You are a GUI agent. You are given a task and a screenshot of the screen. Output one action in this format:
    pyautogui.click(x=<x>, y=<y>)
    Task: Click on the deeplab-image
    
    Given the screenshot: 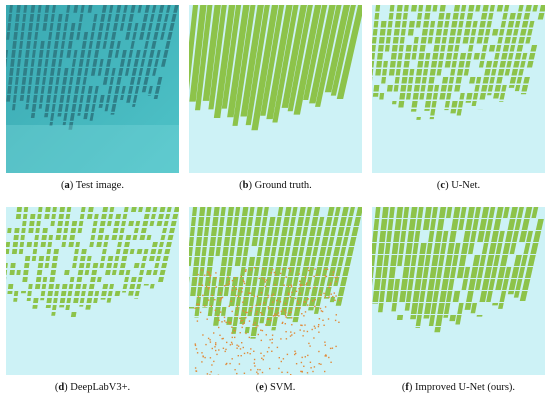 What is the action you would take?
    pyautogui.click(x=92, y=291)
    